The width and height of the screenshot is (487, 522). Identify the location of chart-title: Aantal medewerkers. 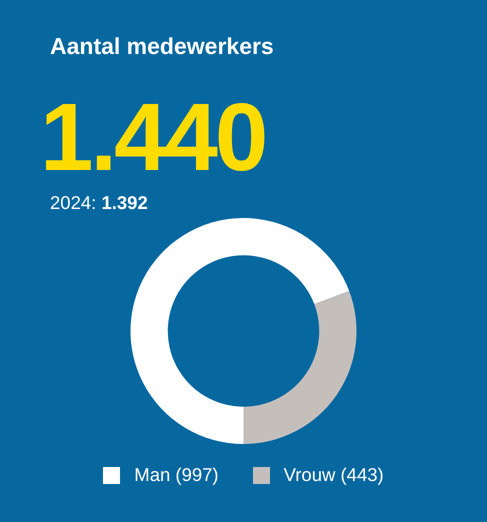
(162, 46).